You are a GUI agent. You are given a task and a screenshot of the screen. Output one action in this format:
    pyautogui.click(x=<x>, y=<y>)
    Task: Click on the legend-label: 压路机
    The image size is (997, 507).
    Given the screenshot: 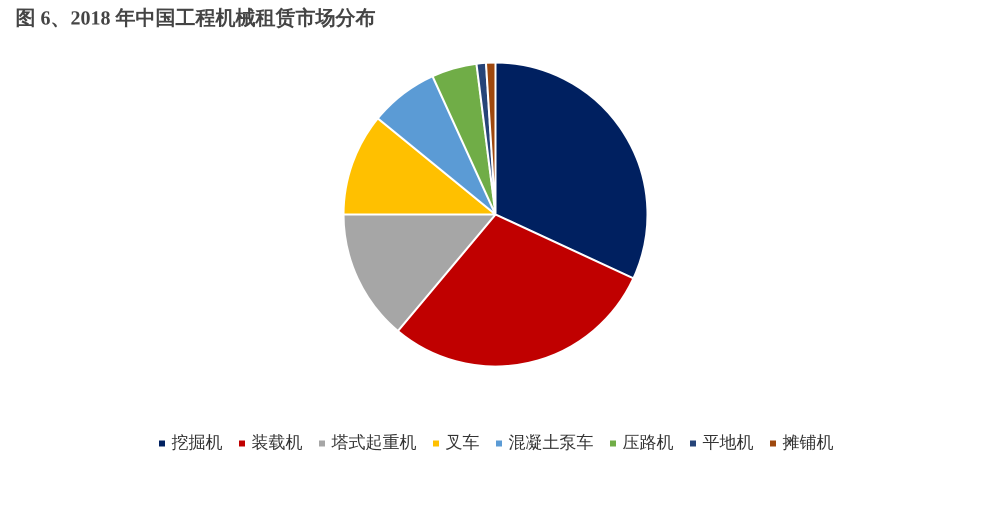 What is the action you would take?
    pyautogui.click(x=648, y=443)
    